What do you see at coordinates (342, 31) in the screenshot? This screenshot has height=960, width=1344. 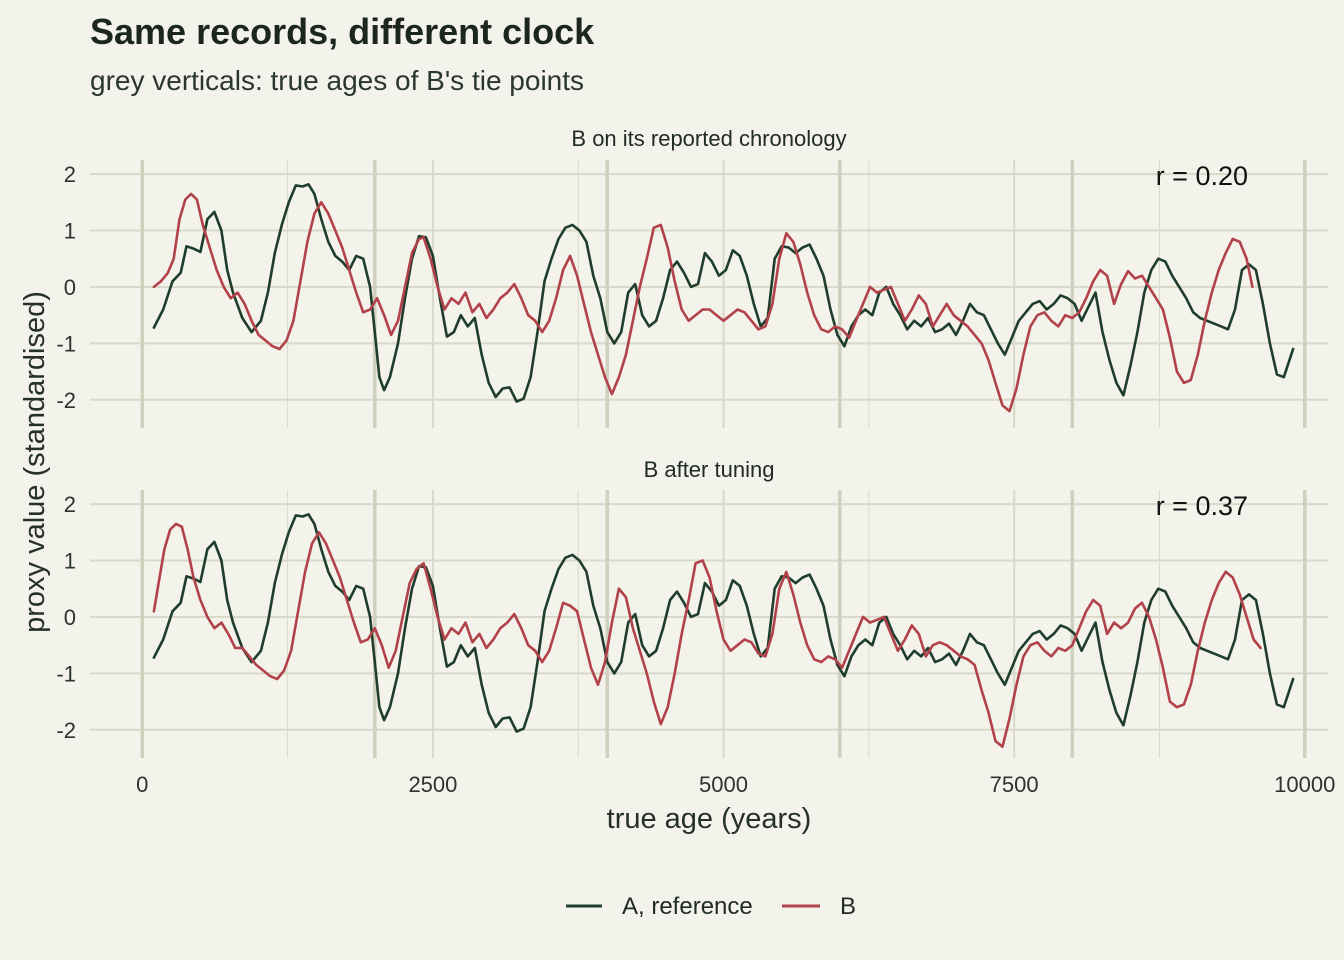 I see `chart-title: Same records, different clock` at bounding box center [342, 31].